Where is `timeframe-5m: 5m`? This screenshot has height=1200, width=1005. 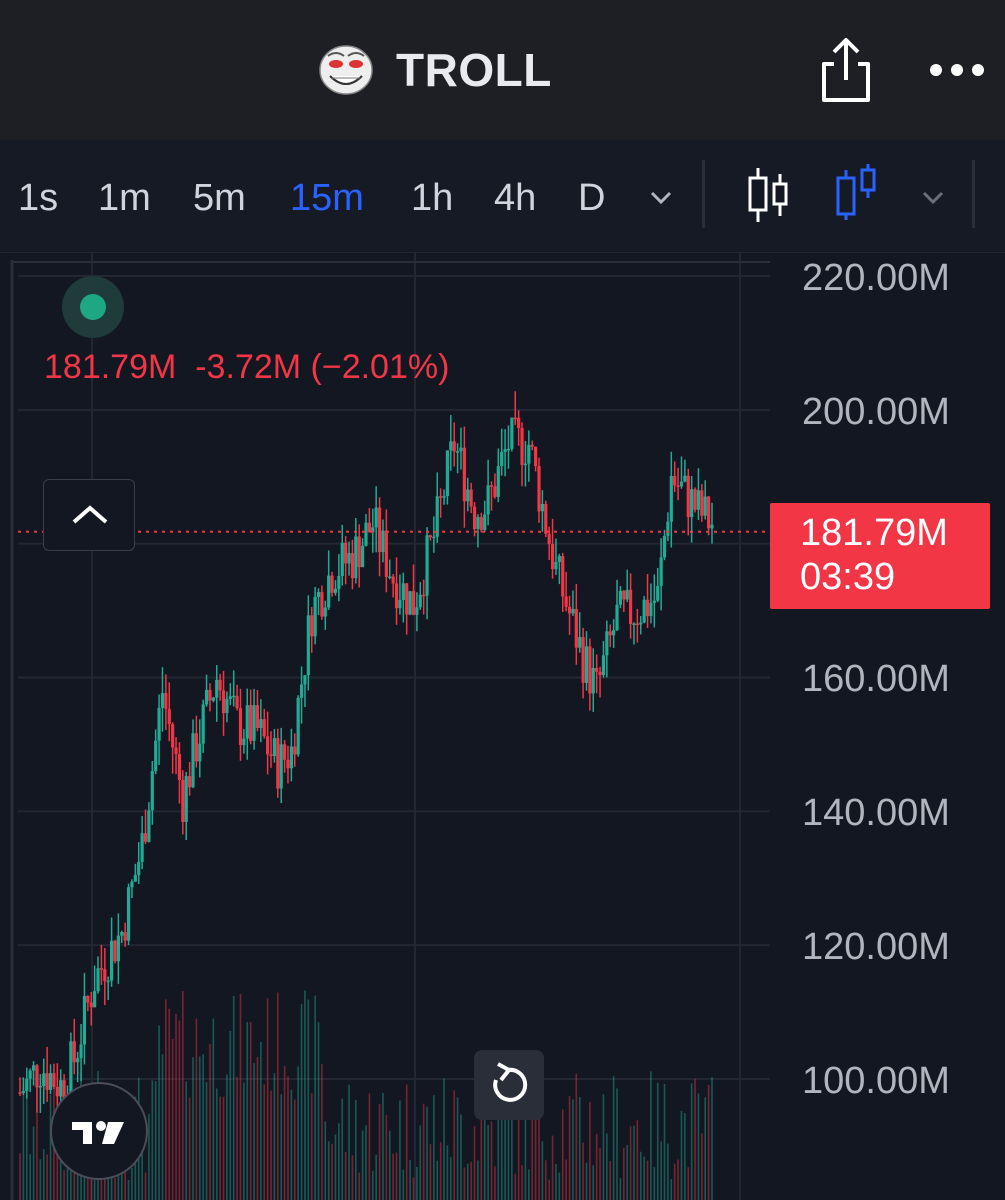
timeframe-5m: 5m is located at coordinates (219, 198).